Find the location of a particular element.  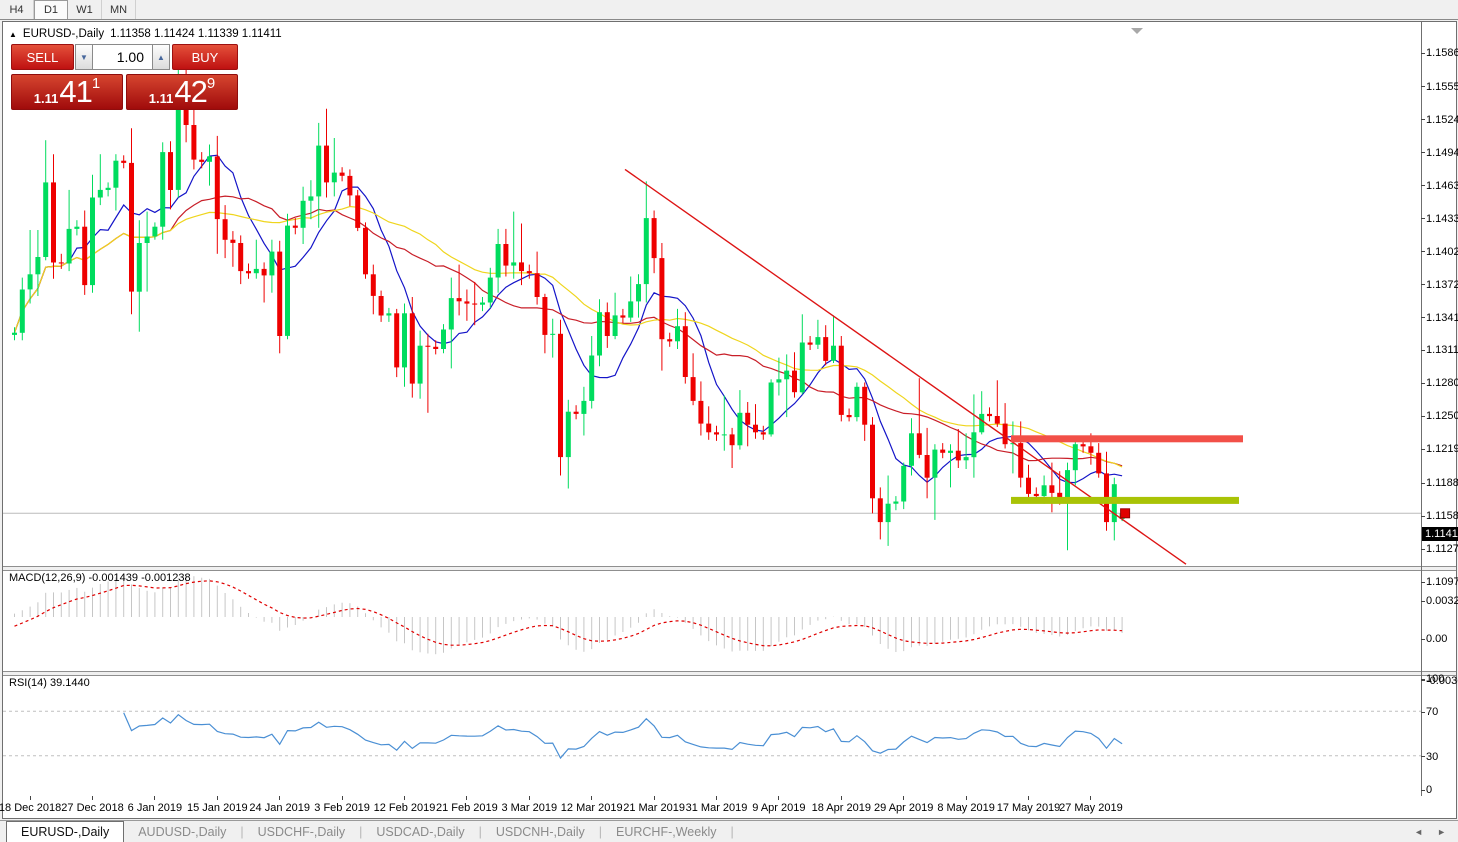

sell-quote: 1.11 41 1 is located at coordinates (67, 92).